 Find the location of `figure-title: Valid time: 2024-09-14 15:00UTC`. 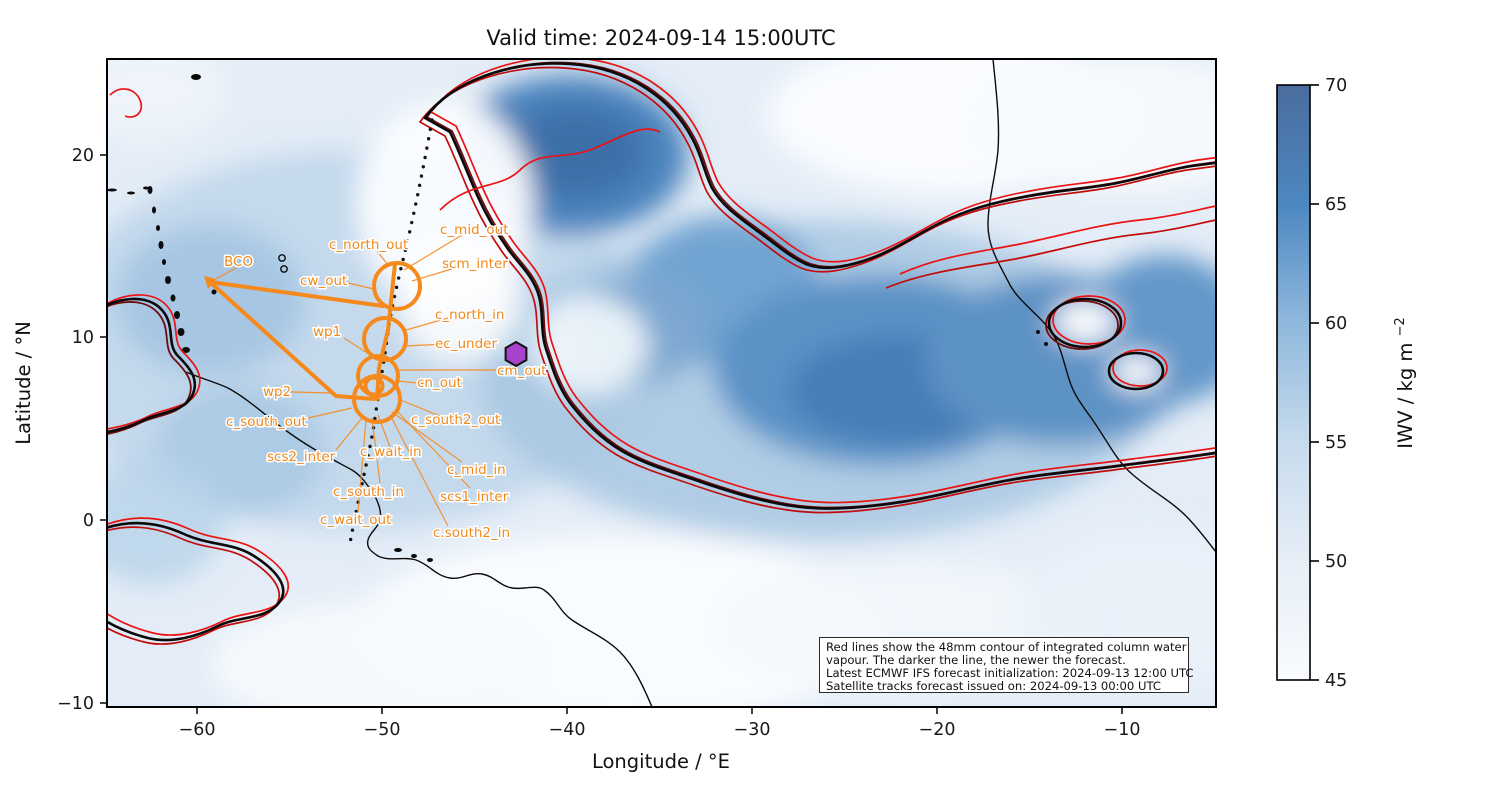

figure-title: Valid time: 2024-09-14 15:00UTC is located at coordinates (660, 38).